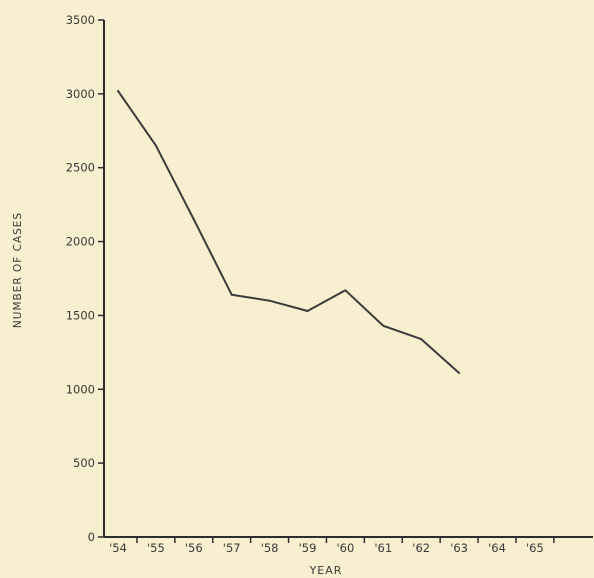  I want to click on x-tick-label: '56, so click(194, 548).